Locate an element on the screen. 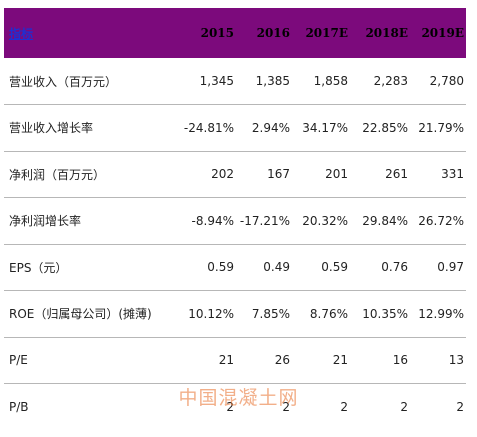  table-cell: 22.85% is located at coordinates (380, 128).